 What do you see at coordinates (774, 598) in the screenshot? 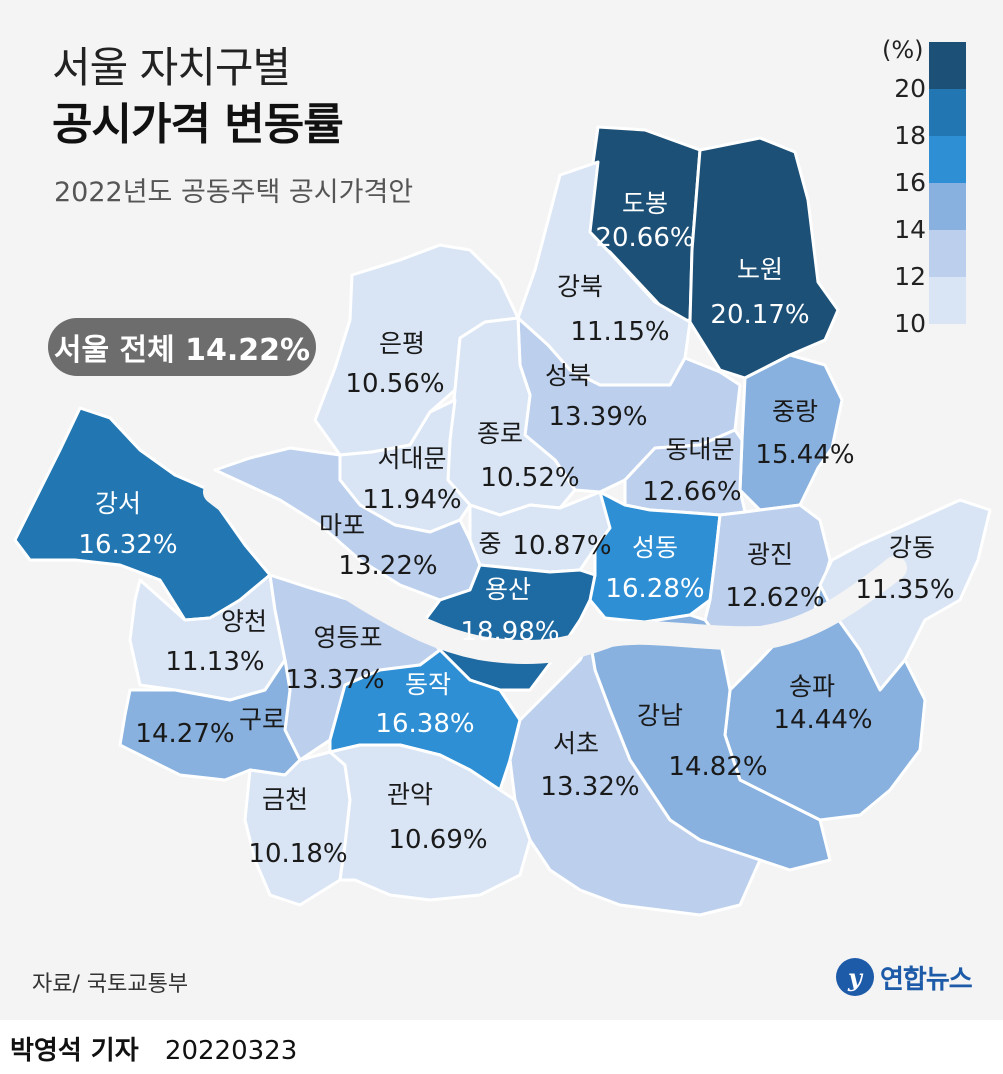
I see `district-value-gwangjin: 12.62%` at bounding box center [774, 598].